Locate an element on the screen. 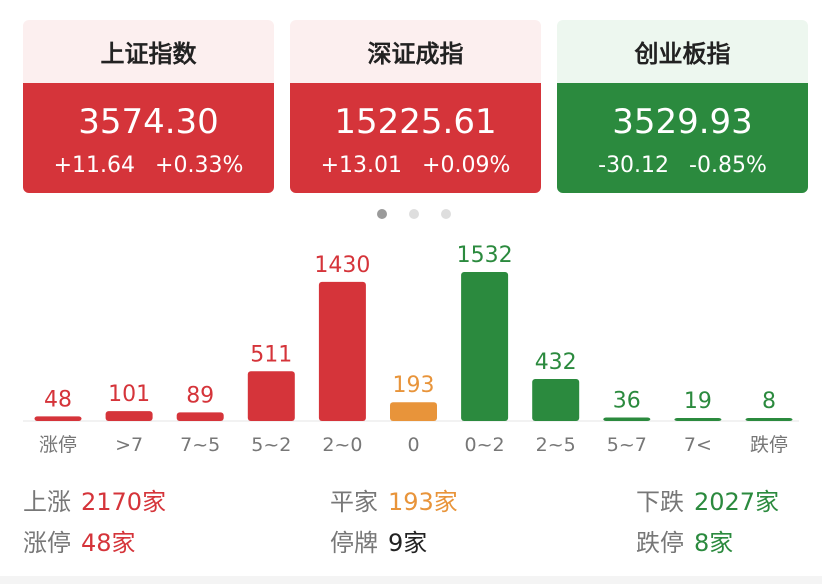 This screenshot has height=584, width=822. category-label-6: 0~2 is located at coordinates (485, 445).